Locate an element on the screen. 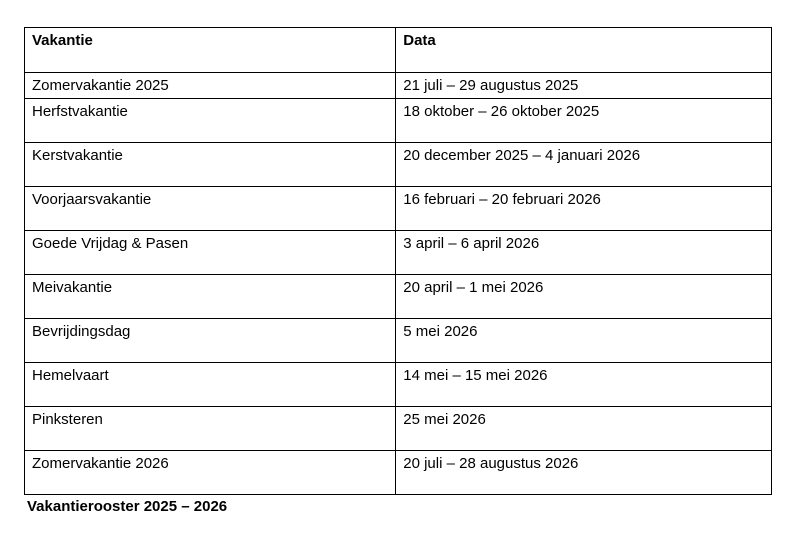 The image size is (796, 540). column-header-data: Data is located at coordinates (583, 50).